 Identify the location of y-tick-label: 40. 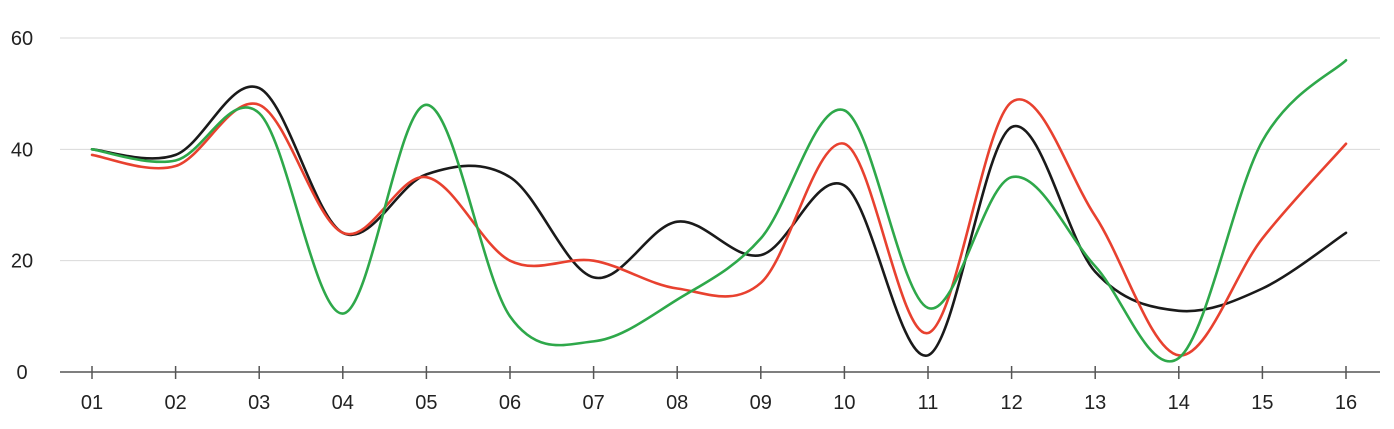
(22, 150).